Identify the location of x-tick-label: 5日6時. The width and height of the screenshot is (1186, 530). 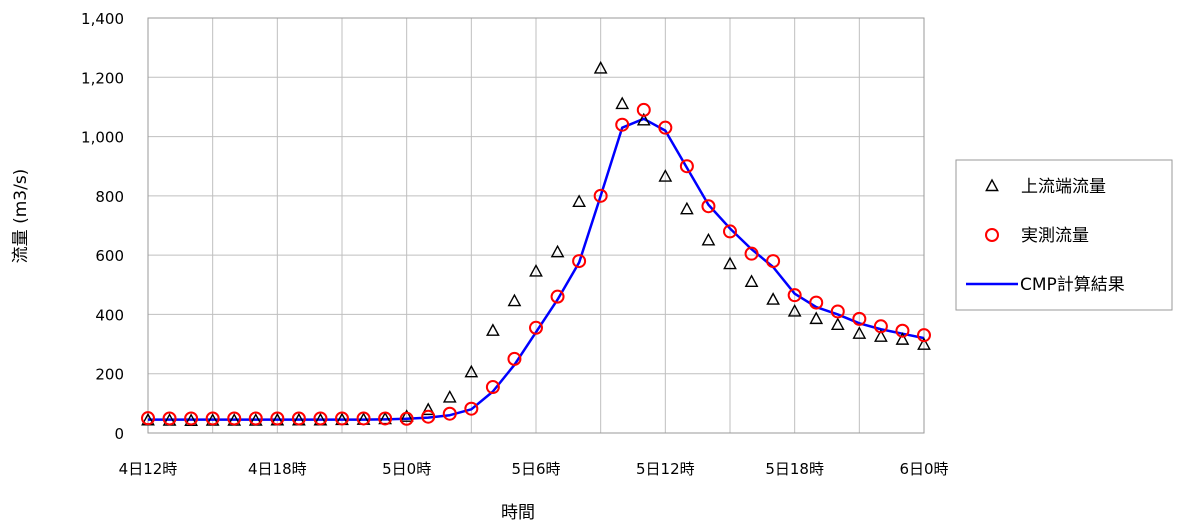
(535, 469).